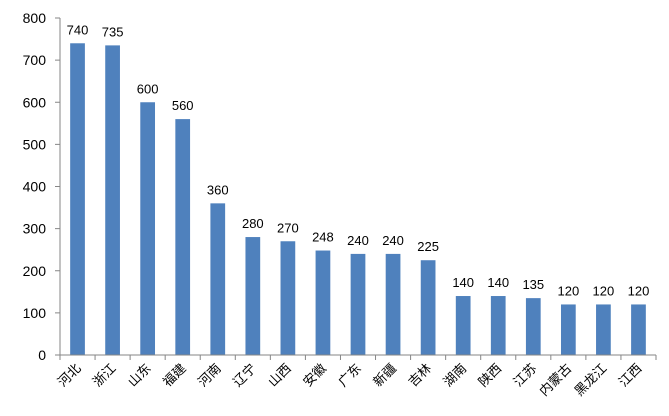  I want to click on y-tick-label: 400, so click(35, 187).